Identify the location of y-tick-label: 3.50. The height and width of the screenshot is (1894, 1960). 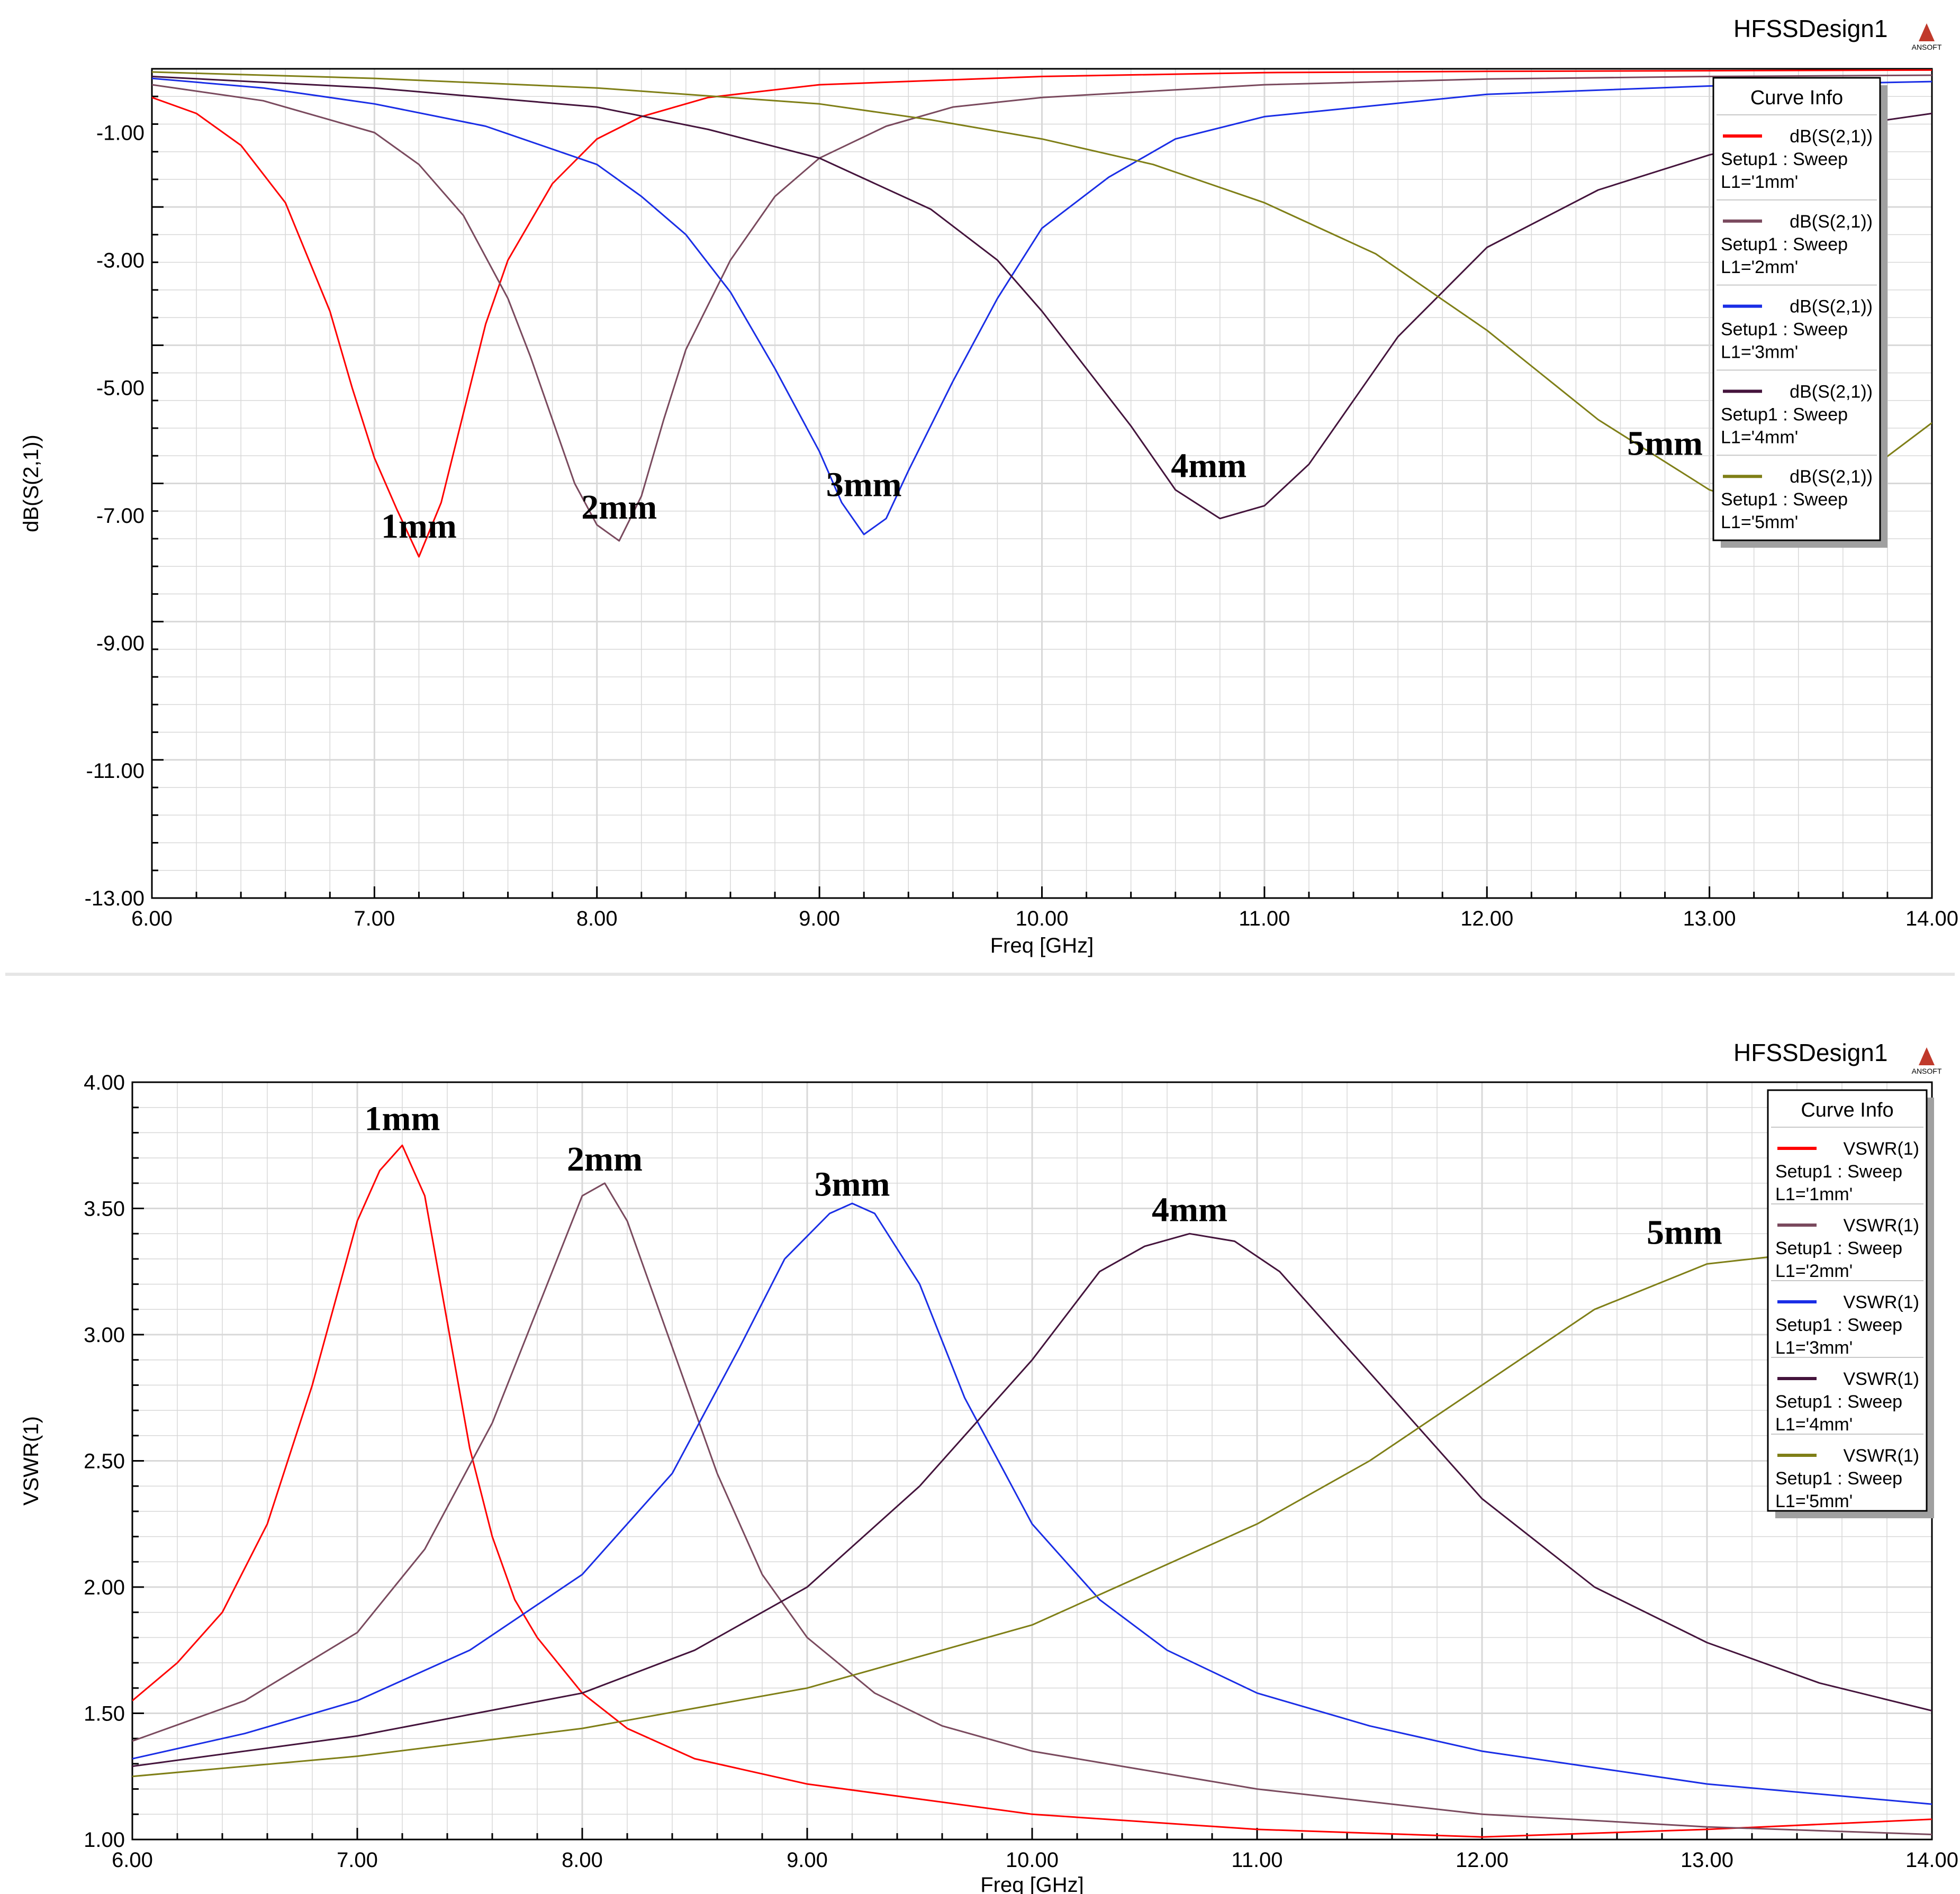
(104, 1209).